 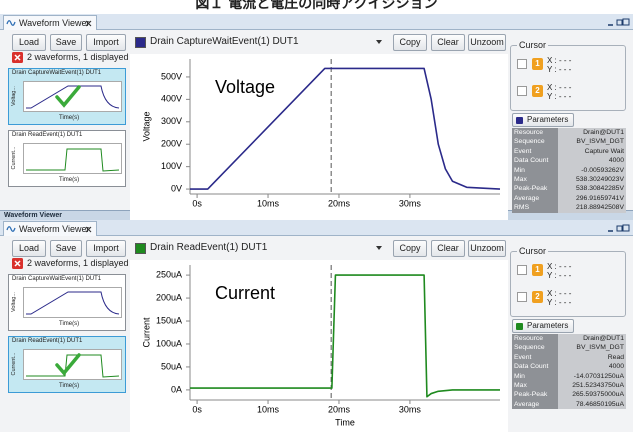 What do you see at coordinates (33, 215) in the screenshot?
I see `divider-label: Waveform Viewer` at bounding box center [33, 215].